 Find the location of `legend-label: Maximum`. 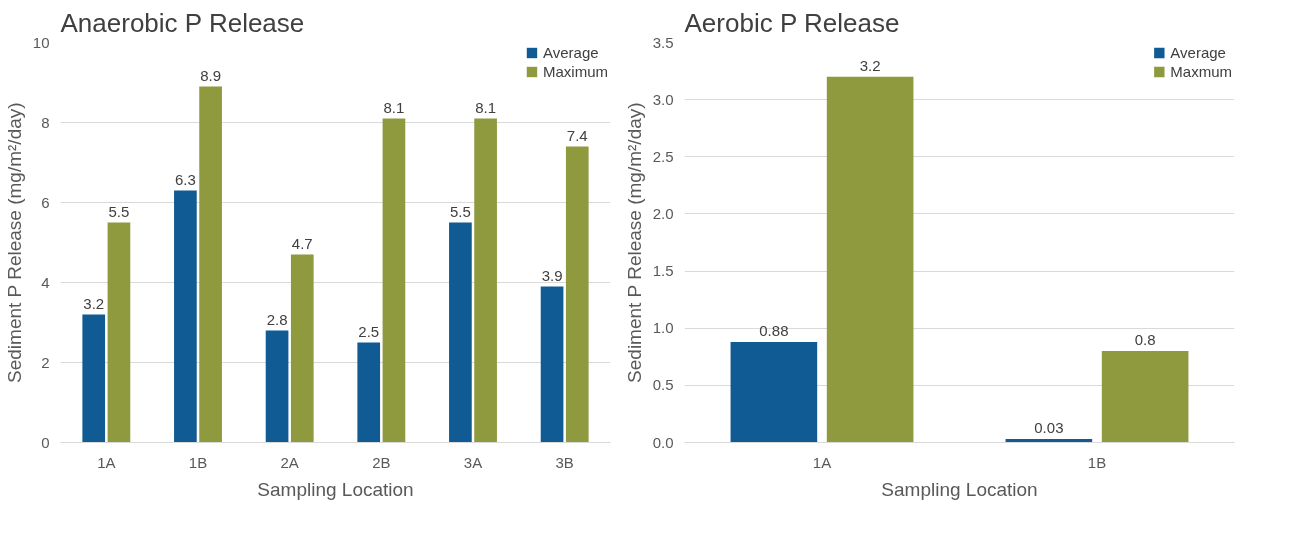

legend-label: Maximum is located at coordinates (575, 71).